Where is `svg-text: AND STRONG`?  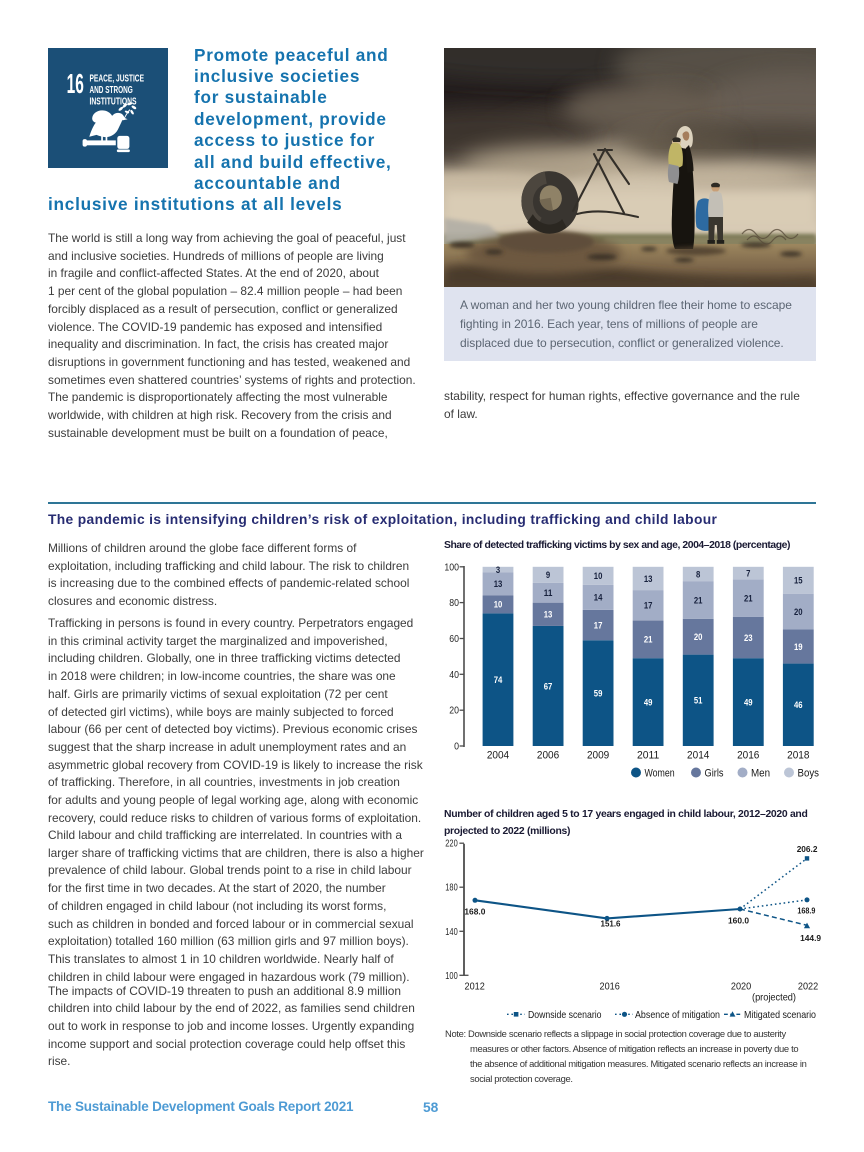 svg-text: AND STRONG is located at coordinates (111, 90).